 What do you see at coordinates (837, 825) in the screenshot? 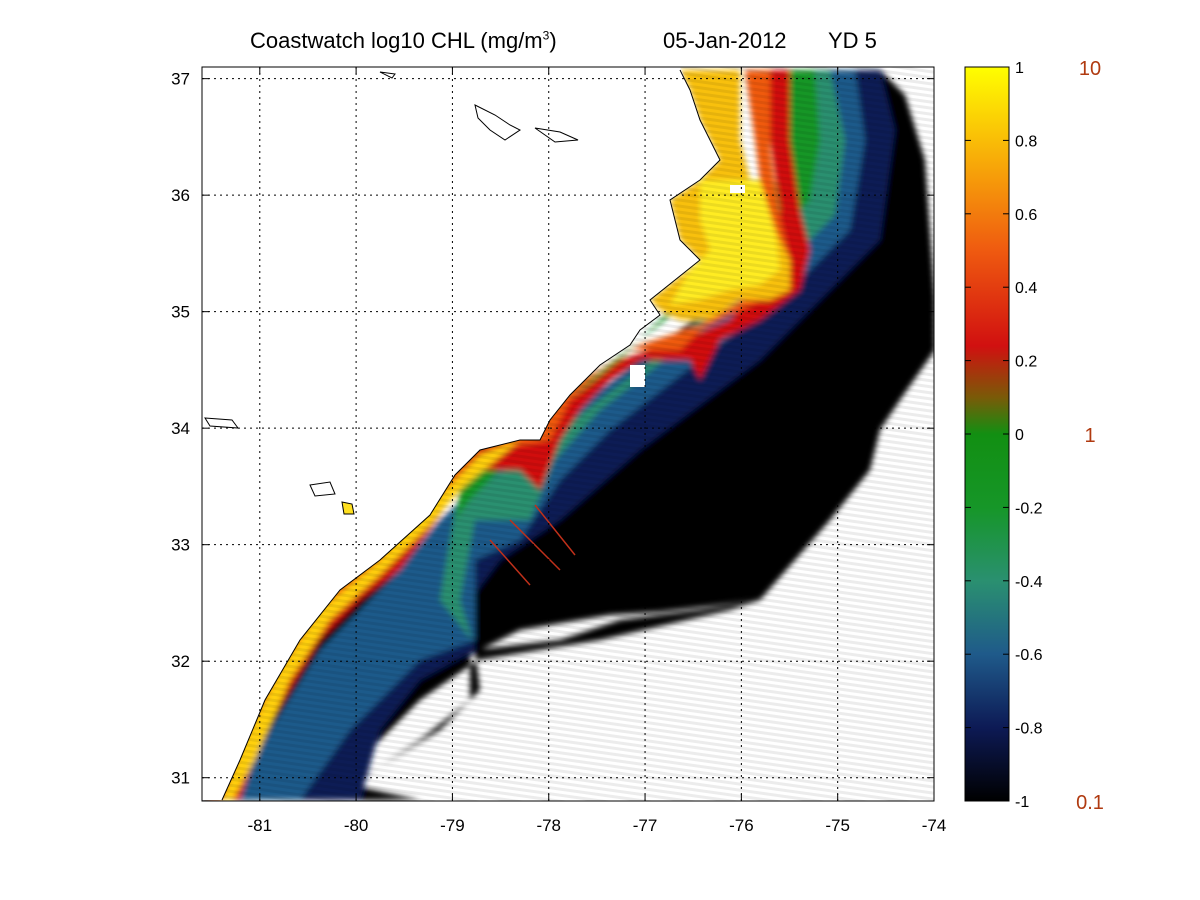
I see `lon-tick-label: -75` at bounding box center [837, 825].